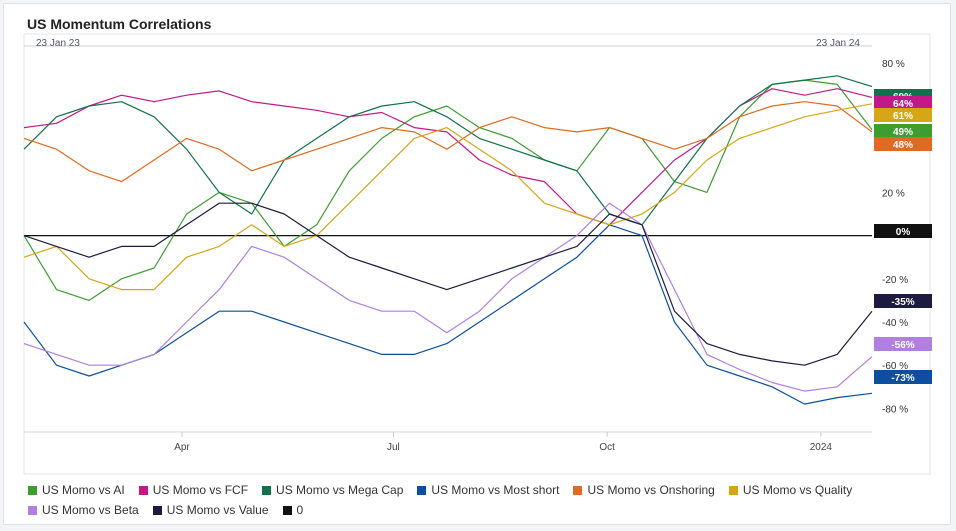 The height and width of the screenshot is (531, 956). I want to click on legend-item: US Momo vs Quality, so click(790, 490).